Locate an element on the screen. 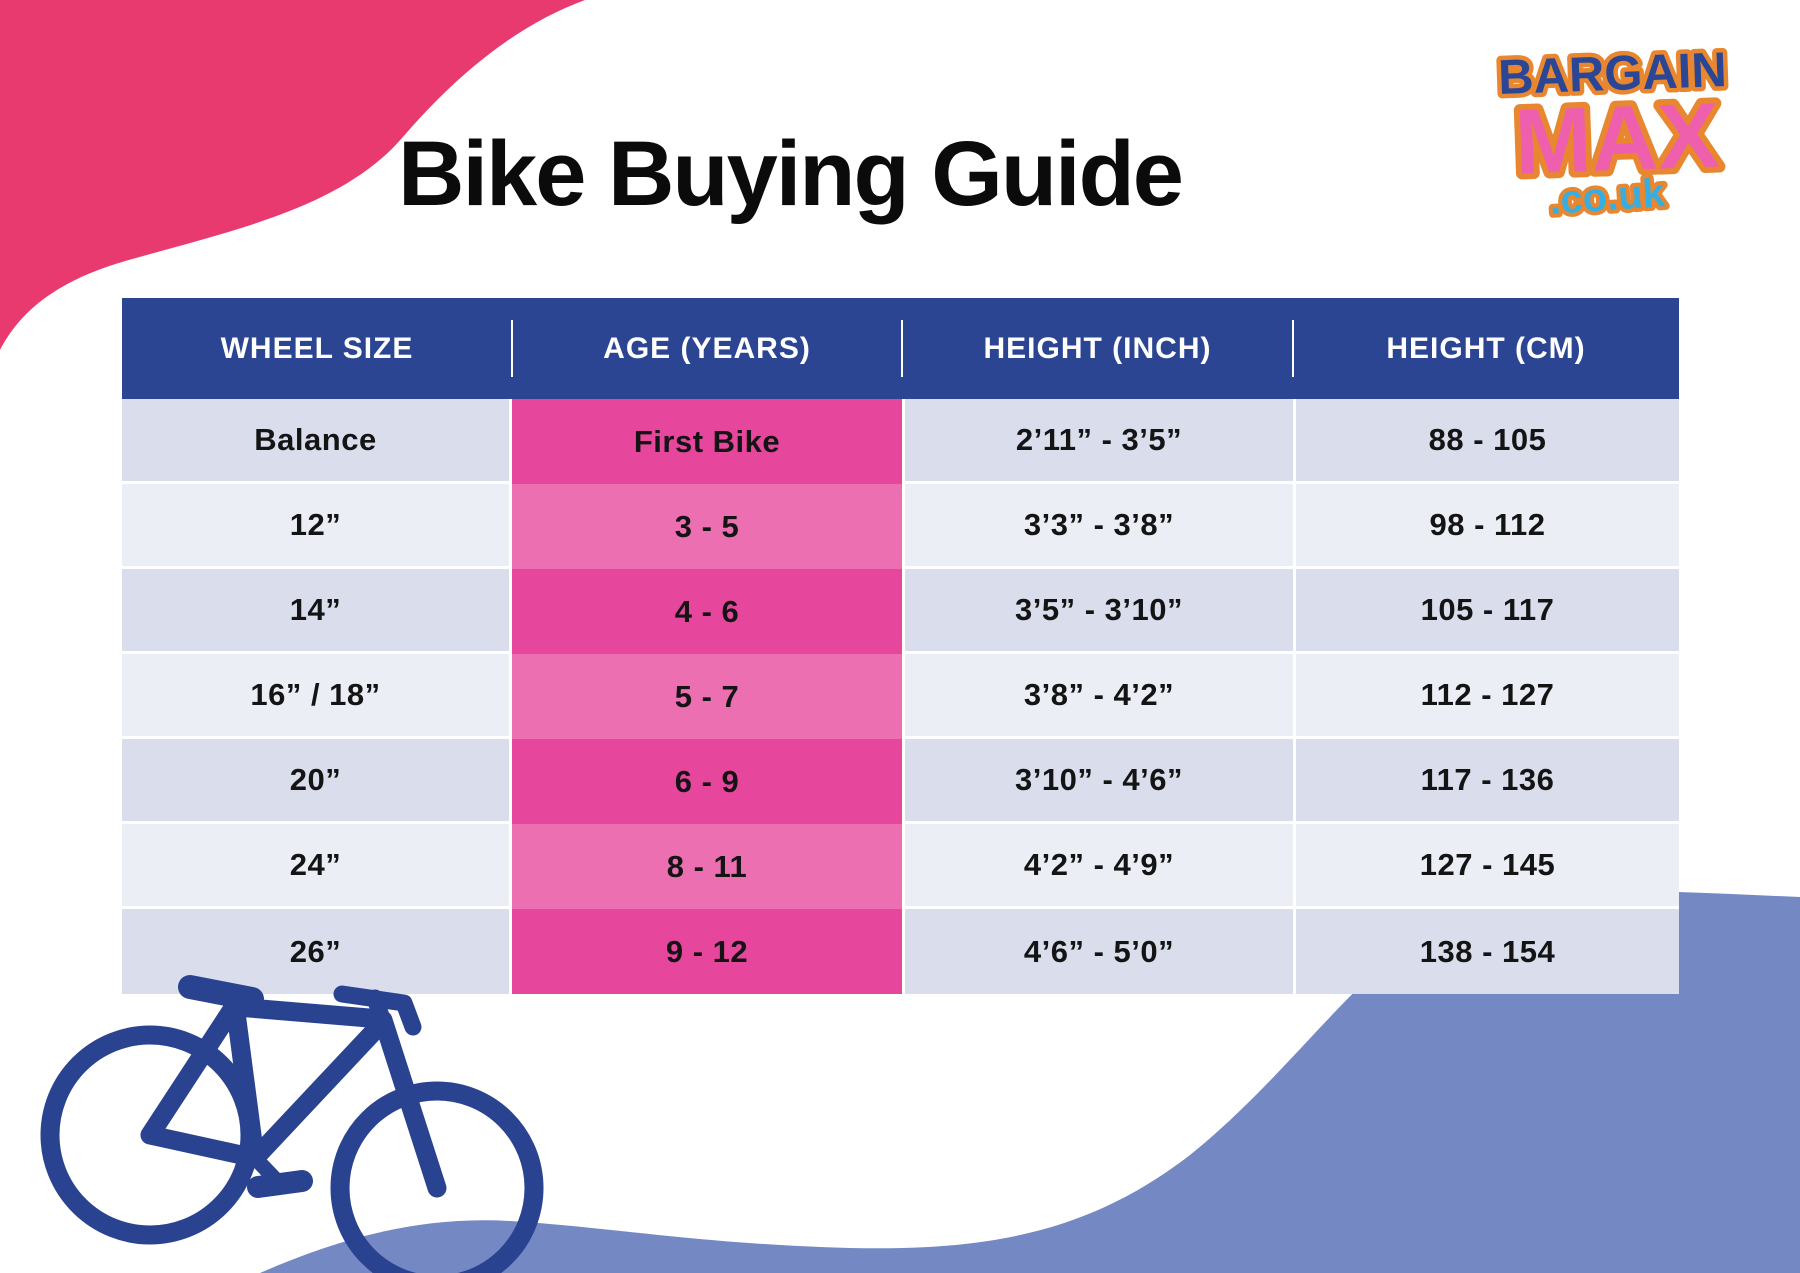 The width and height of the screenshot is (1800, 1273). logo-max-text: MAX is located at coordinates (1617, 138).